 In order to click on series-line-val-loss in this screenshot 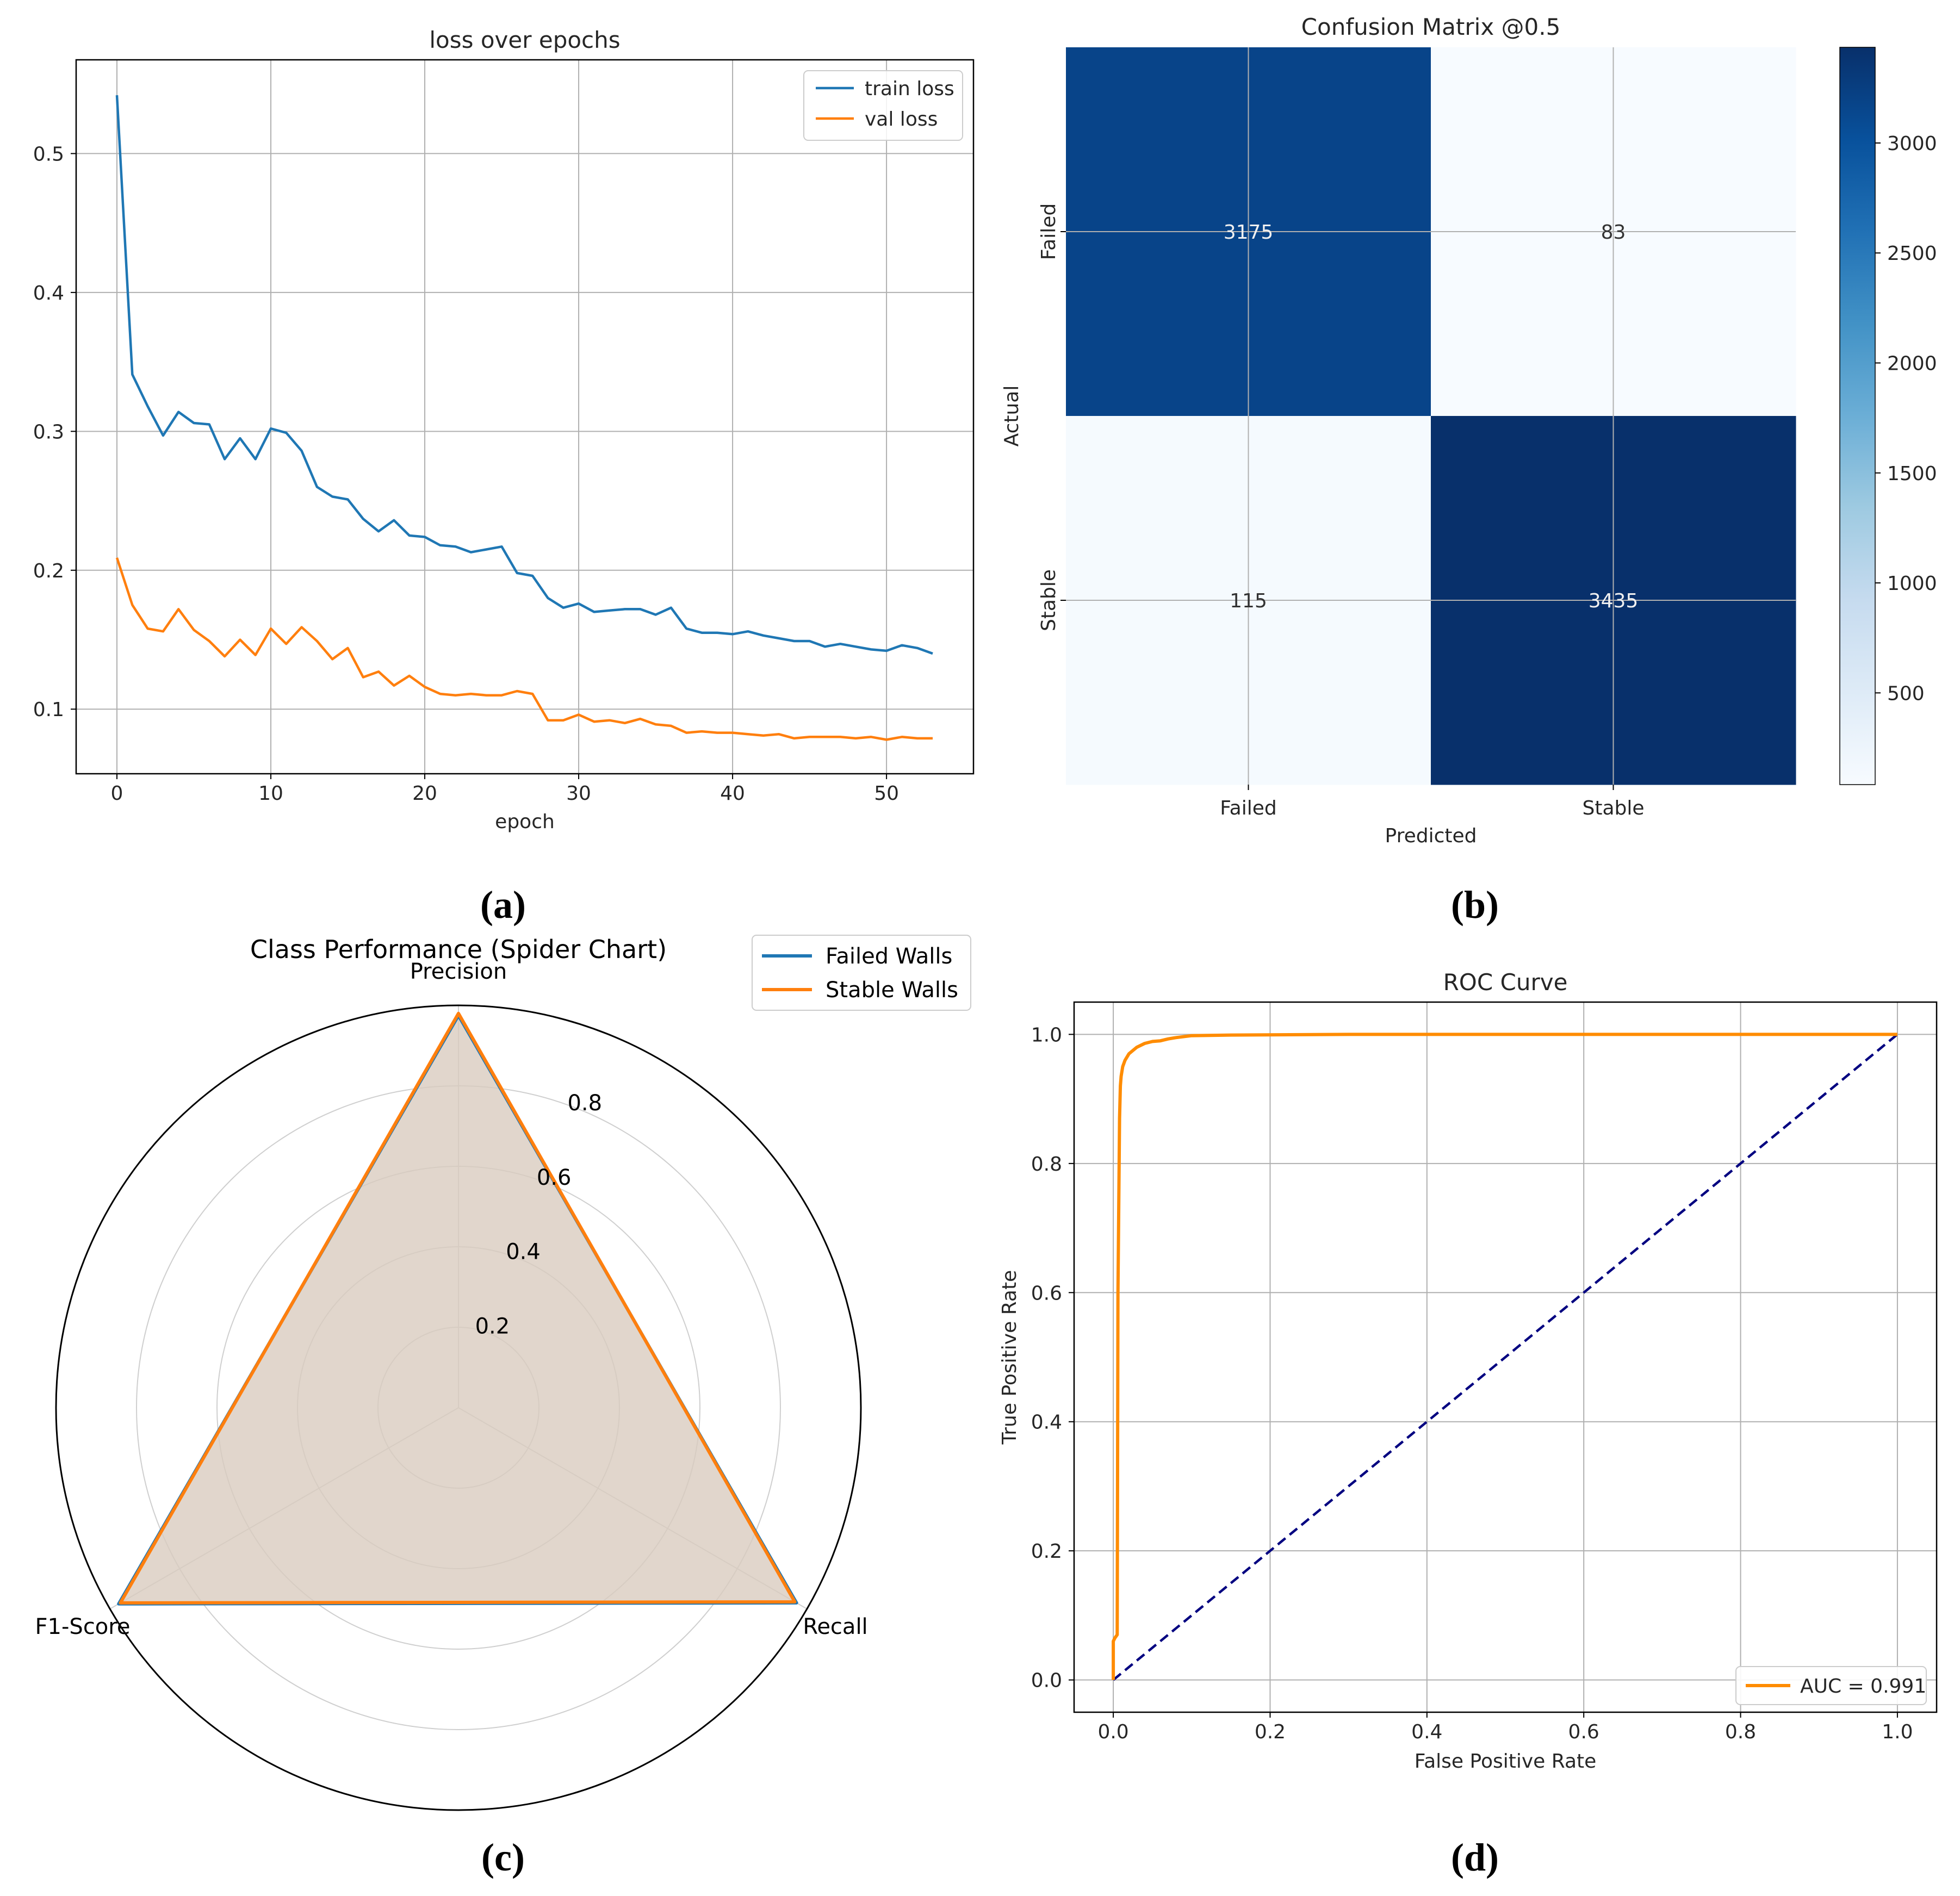, I will do `click(524, 649)`.